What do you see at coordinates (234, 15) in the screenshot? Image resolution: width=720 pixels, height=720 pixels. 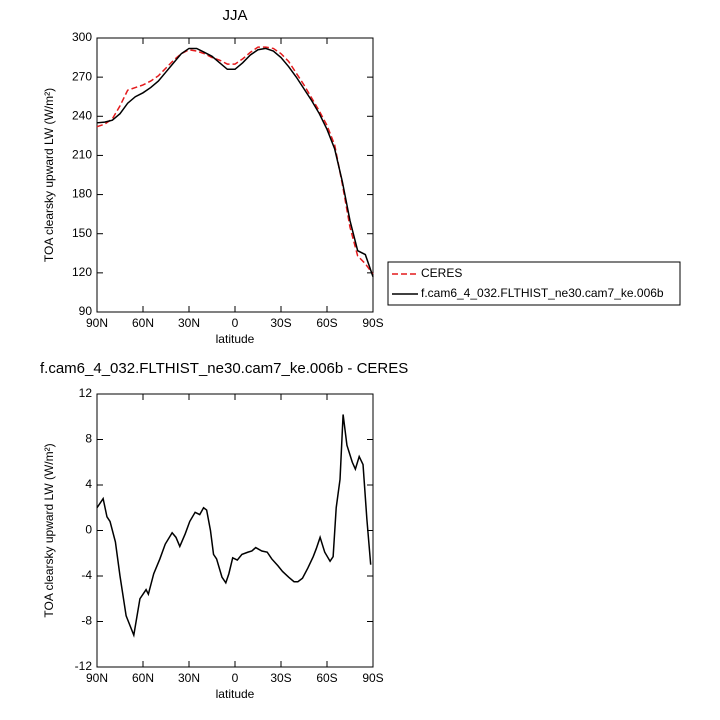 I see `chart-title: JJA` at bounding box center [234, 15].